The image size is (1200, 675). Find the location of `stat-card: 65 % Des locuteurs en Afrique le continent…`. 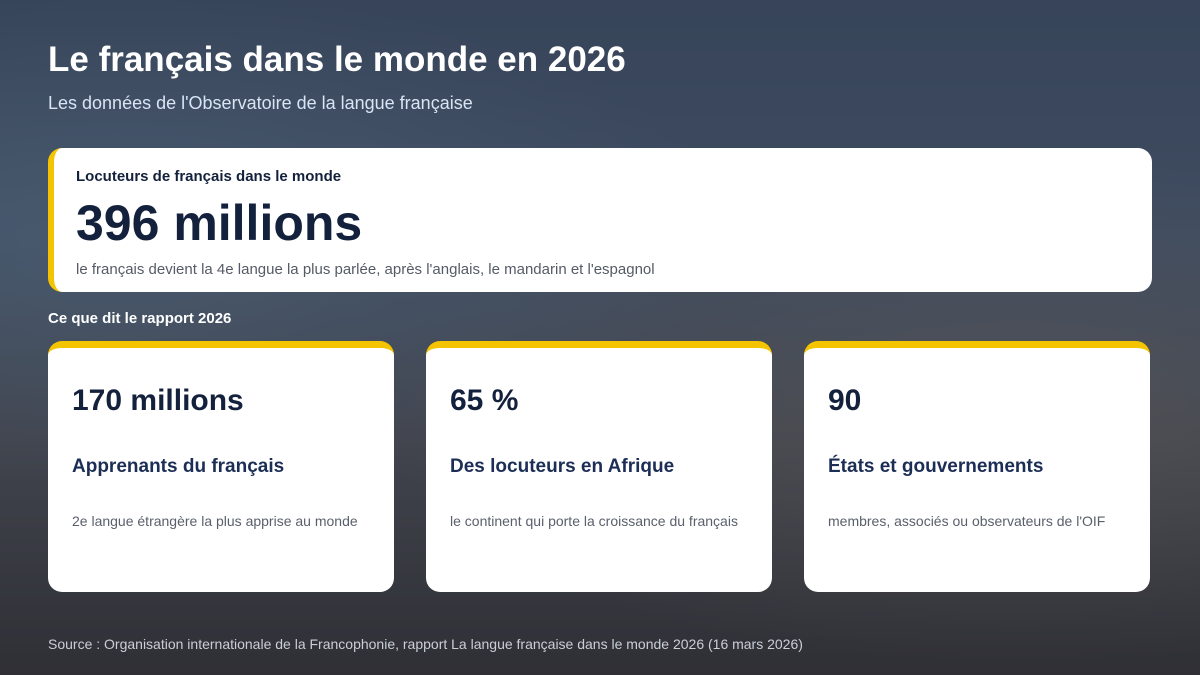

stat-card: 65 % Des locuteurs en Afrique le continent… is located at coordinates (599, 466).